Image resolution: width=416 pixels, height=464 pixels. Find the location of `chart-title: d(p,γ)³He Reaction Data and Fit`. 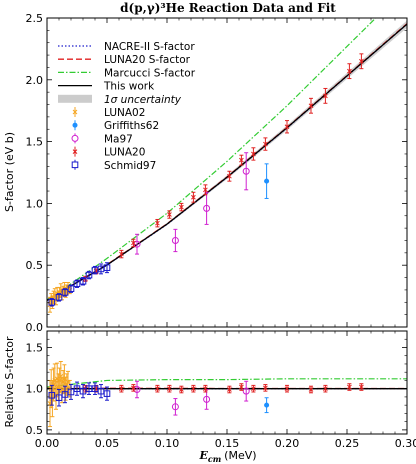

chart-title: d(p,γ)³He Reaction Data and Fit is located at coordinates (228, 8).